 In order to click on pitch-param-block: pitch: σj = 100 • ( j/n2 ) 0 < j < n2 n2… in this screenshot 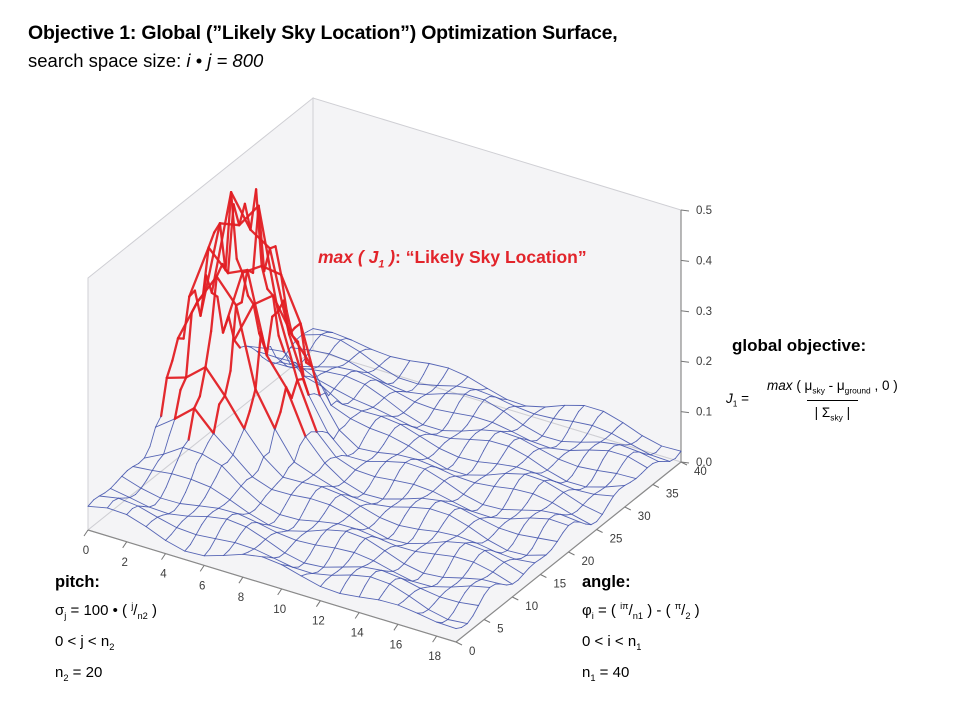, I will do `click(106, 630)`.